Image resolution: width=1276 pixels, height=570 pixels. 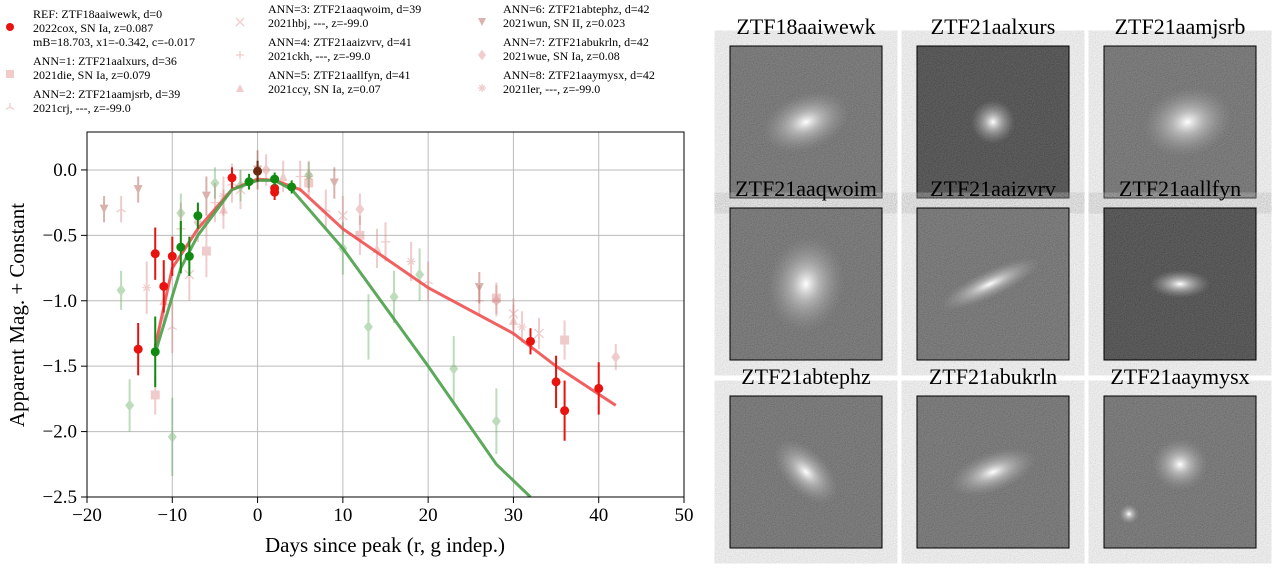 What do you see at coordinates (806, 188) in the screenshot?
I see `thumb-title: ZTF21aaqwoim` at bounding box center [806, 188].